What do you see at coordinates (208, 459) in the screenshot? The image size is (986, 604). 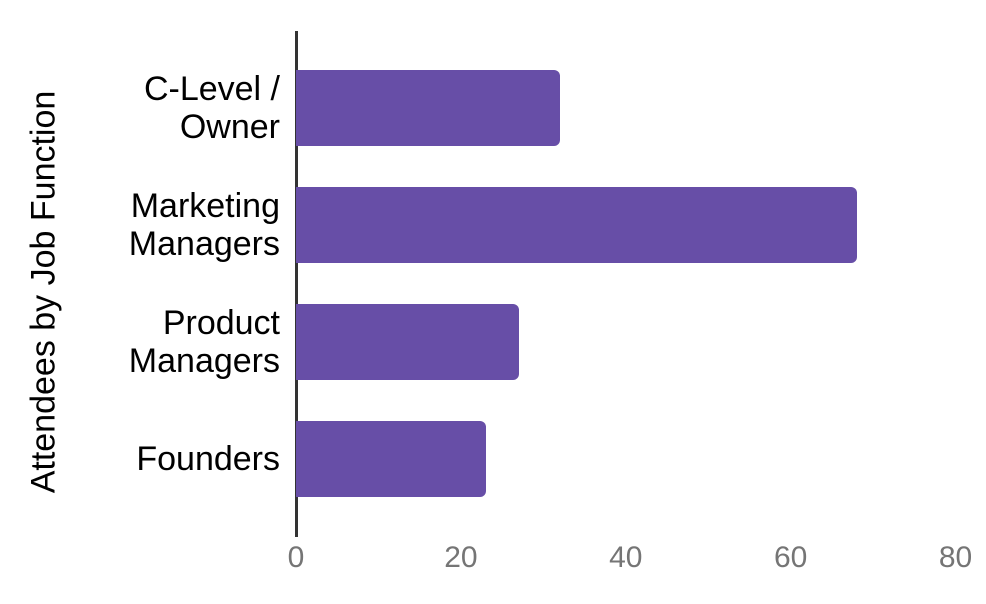 I see `category-label: Founders` at bounding box center [208, 459].